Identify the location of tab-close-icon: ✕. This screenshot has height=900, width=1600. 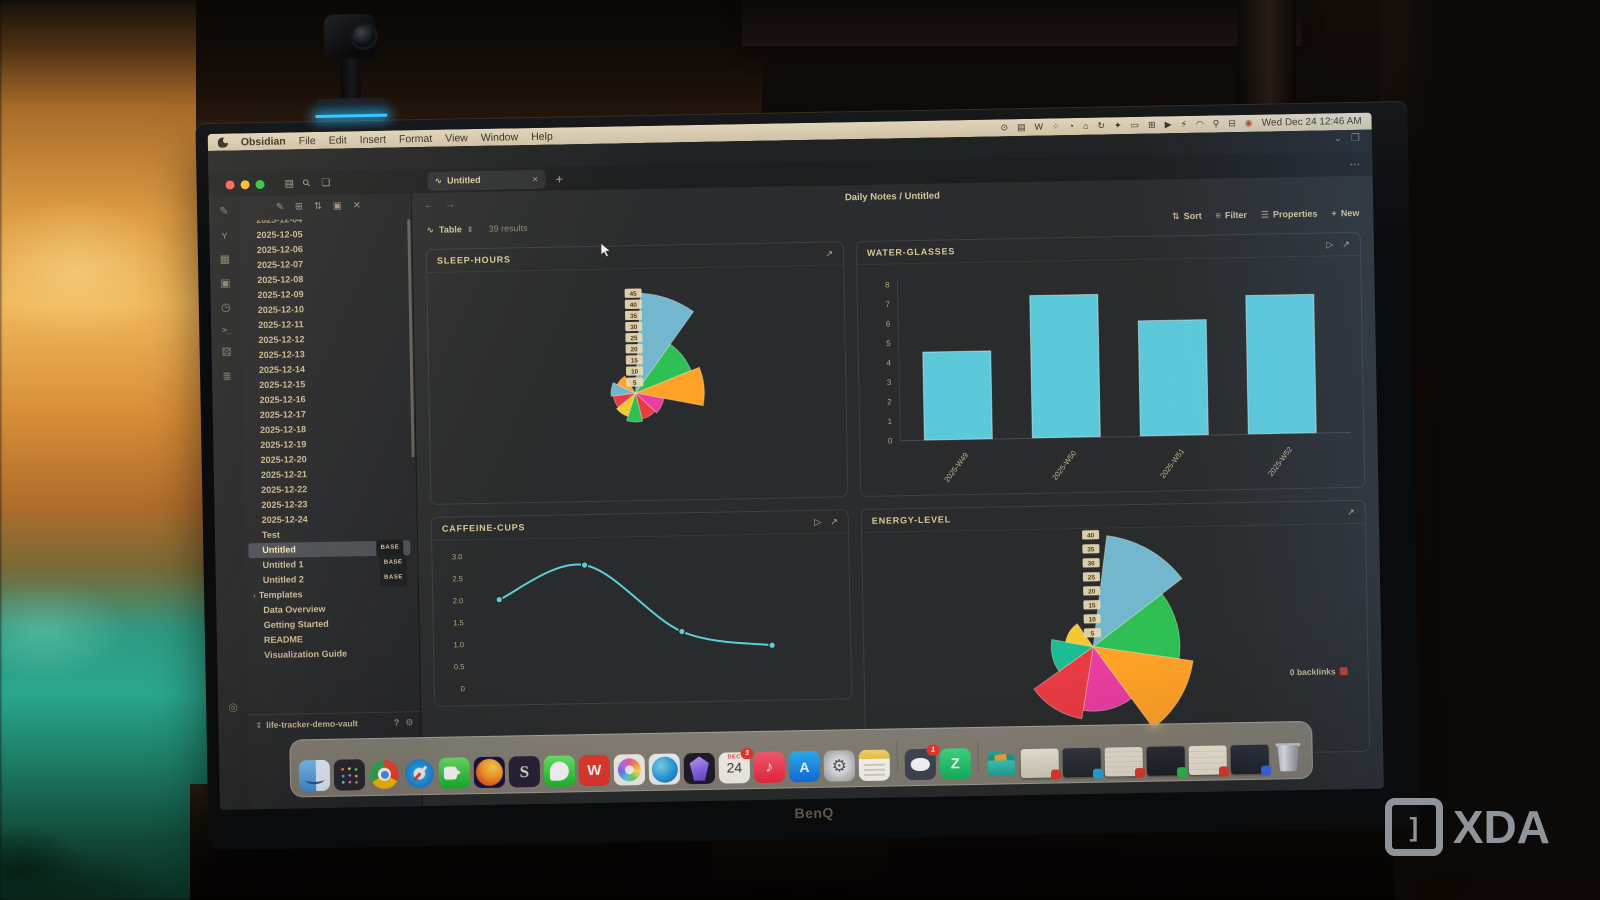
(535, 179).